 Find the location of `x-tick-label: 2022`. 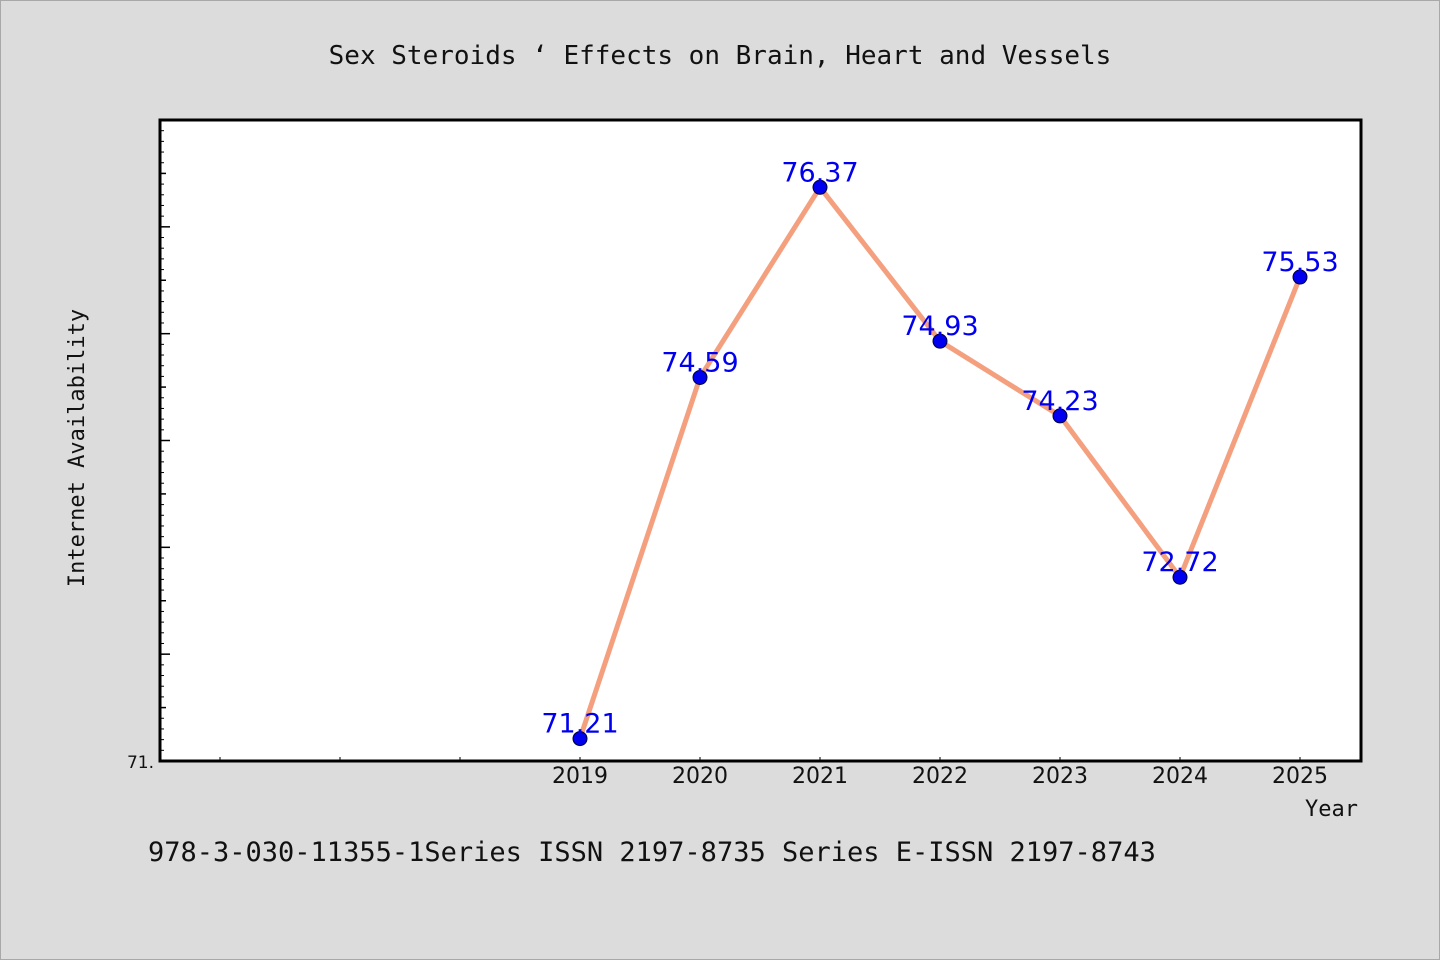

x-tick-label: 2022 is located at coordinates (940, 776).